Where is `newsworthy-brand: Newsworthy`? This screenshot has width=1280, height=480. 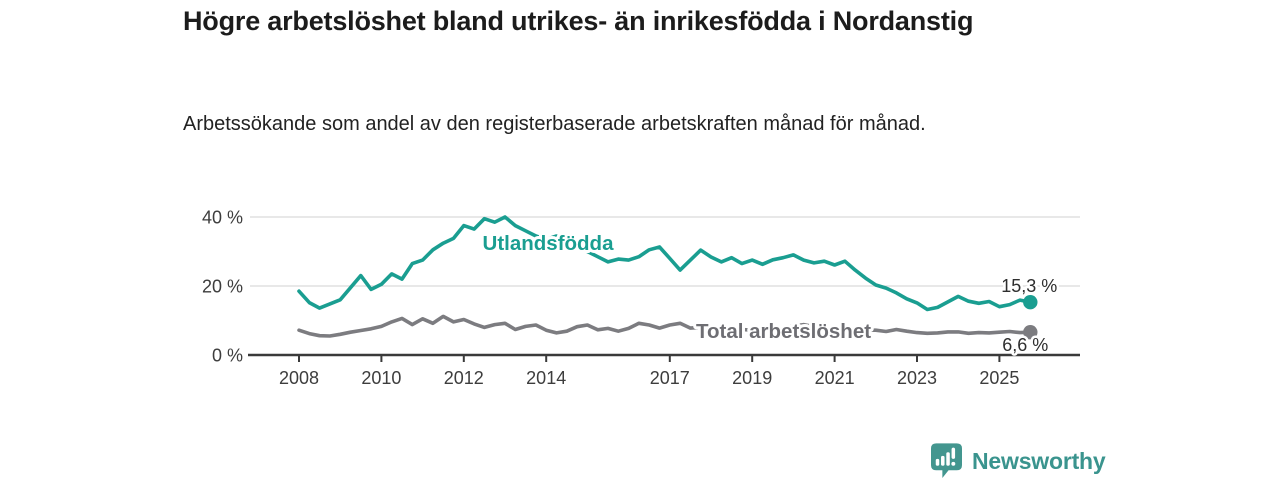
newsworthy-brand: Newsworthy is located at coordinates (1018, 461).